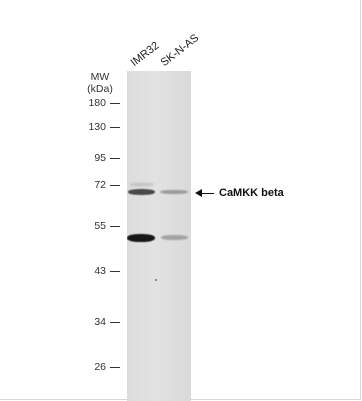 The width and height of the screenshot is (362, 401). What do you see at coordinates (100, 185) in the screenshot?
I see `marker-72: 72` at bounding box center [100, 185].